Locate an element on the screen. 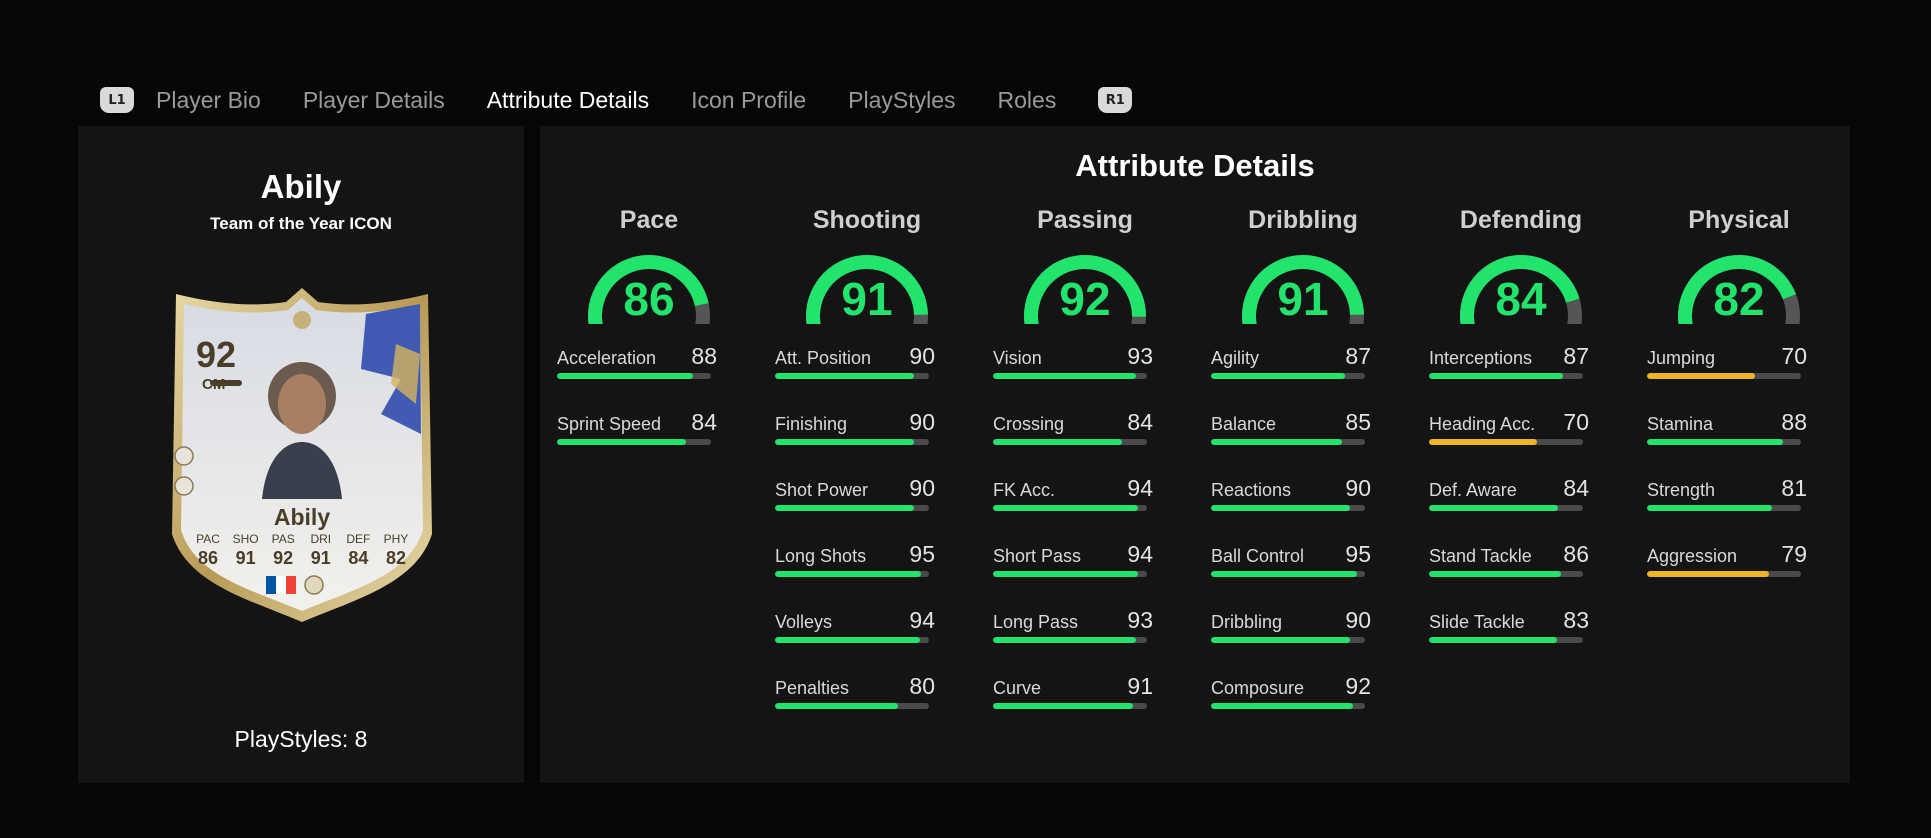 Image resolution: width=1931 pixels, height=838 pixels. card-stat-value: 84 is located at coordinates (358, 558).